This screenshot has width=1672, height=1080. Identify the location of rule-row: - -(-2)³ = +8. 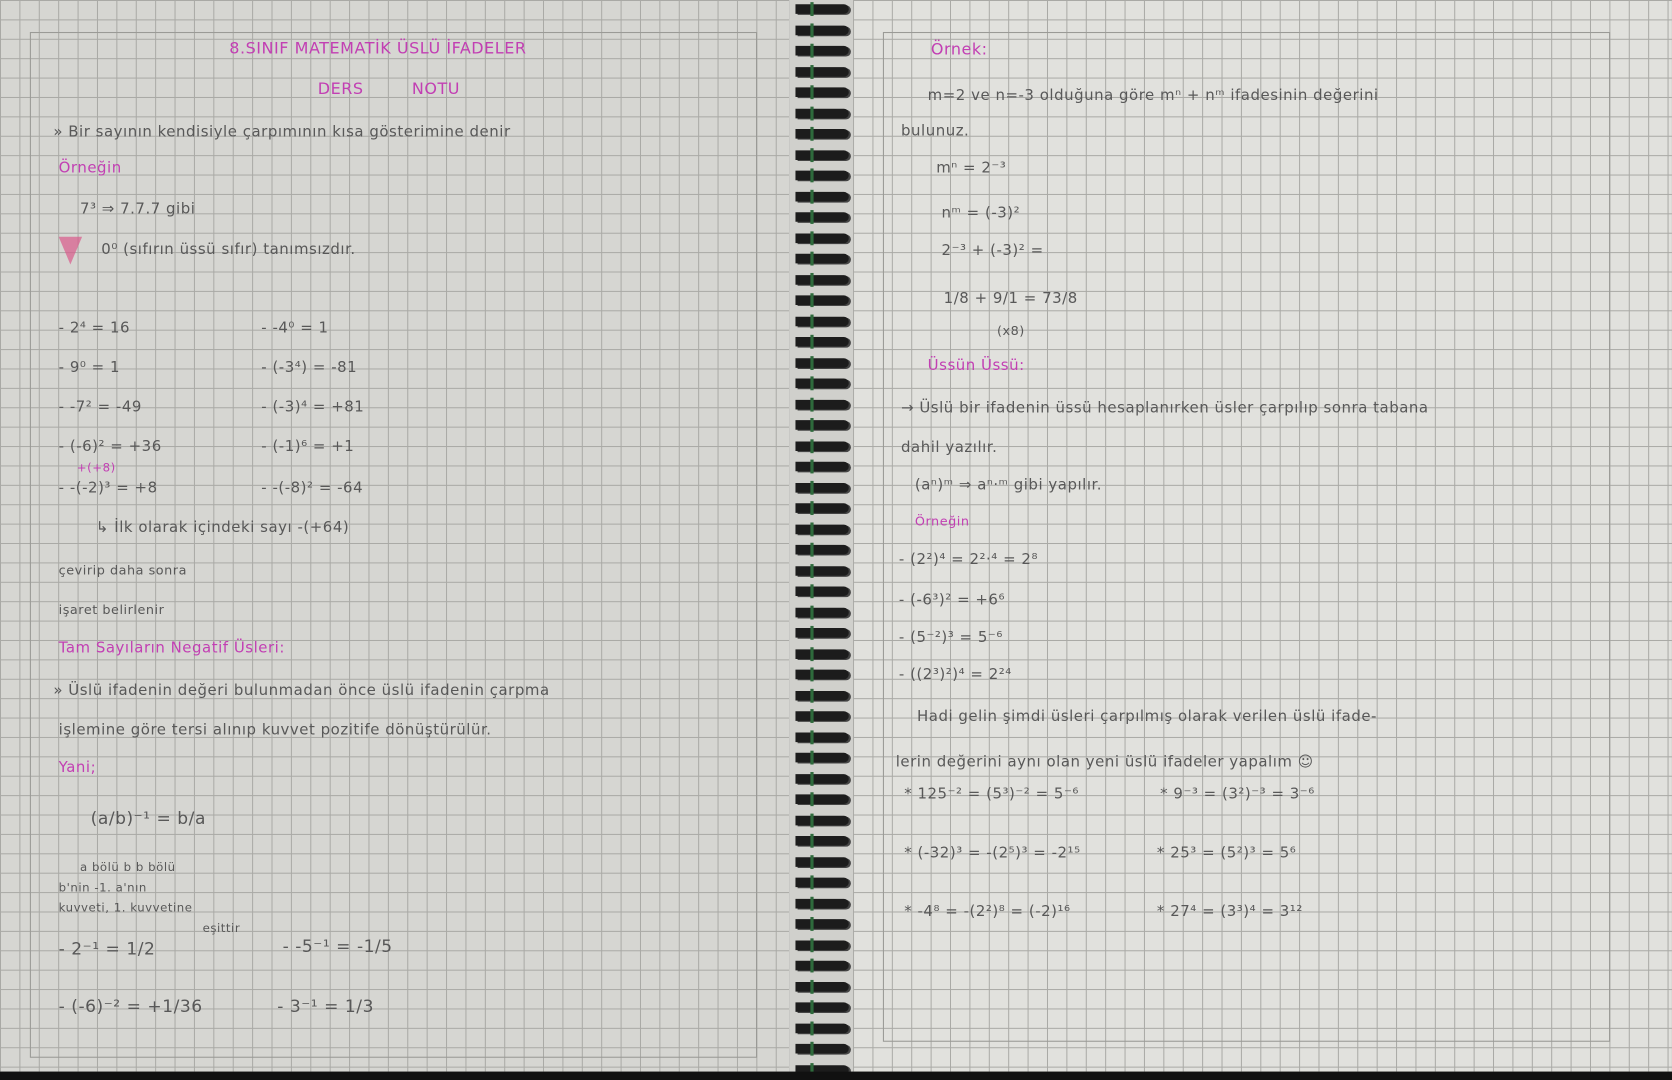
(108, 488).